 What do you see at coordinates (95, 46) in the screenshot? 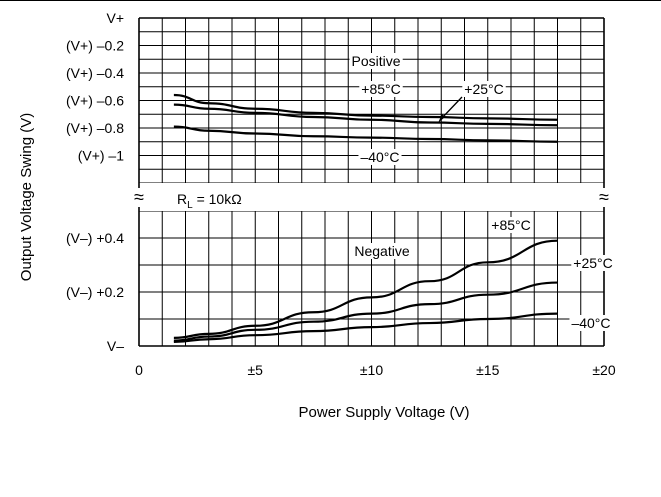
I see `y-tick-label-upper: (V+) –0.2` at bounding box center [95, 46].